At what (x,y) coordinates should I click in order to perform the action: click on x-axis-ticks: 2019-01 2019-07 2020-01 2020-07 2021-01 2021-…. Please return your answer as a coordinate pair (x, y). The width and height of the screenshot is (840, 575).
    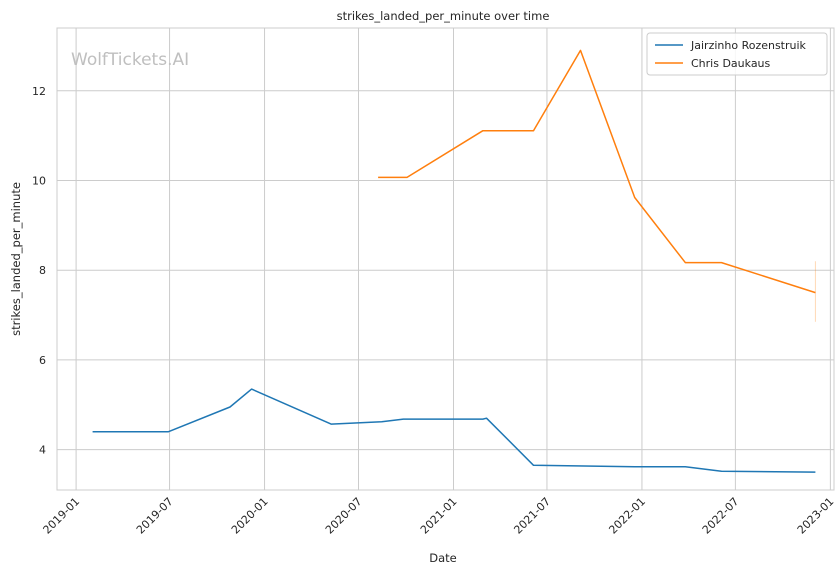
    Looking at the image, I should click on (439, 516).